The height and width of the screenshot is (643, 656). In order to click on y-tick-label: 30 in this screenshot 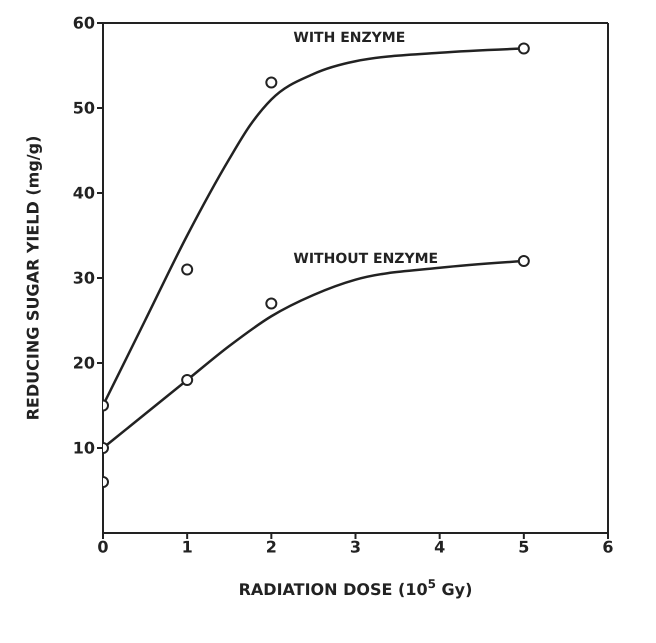, I will do `click(83, 278)`.